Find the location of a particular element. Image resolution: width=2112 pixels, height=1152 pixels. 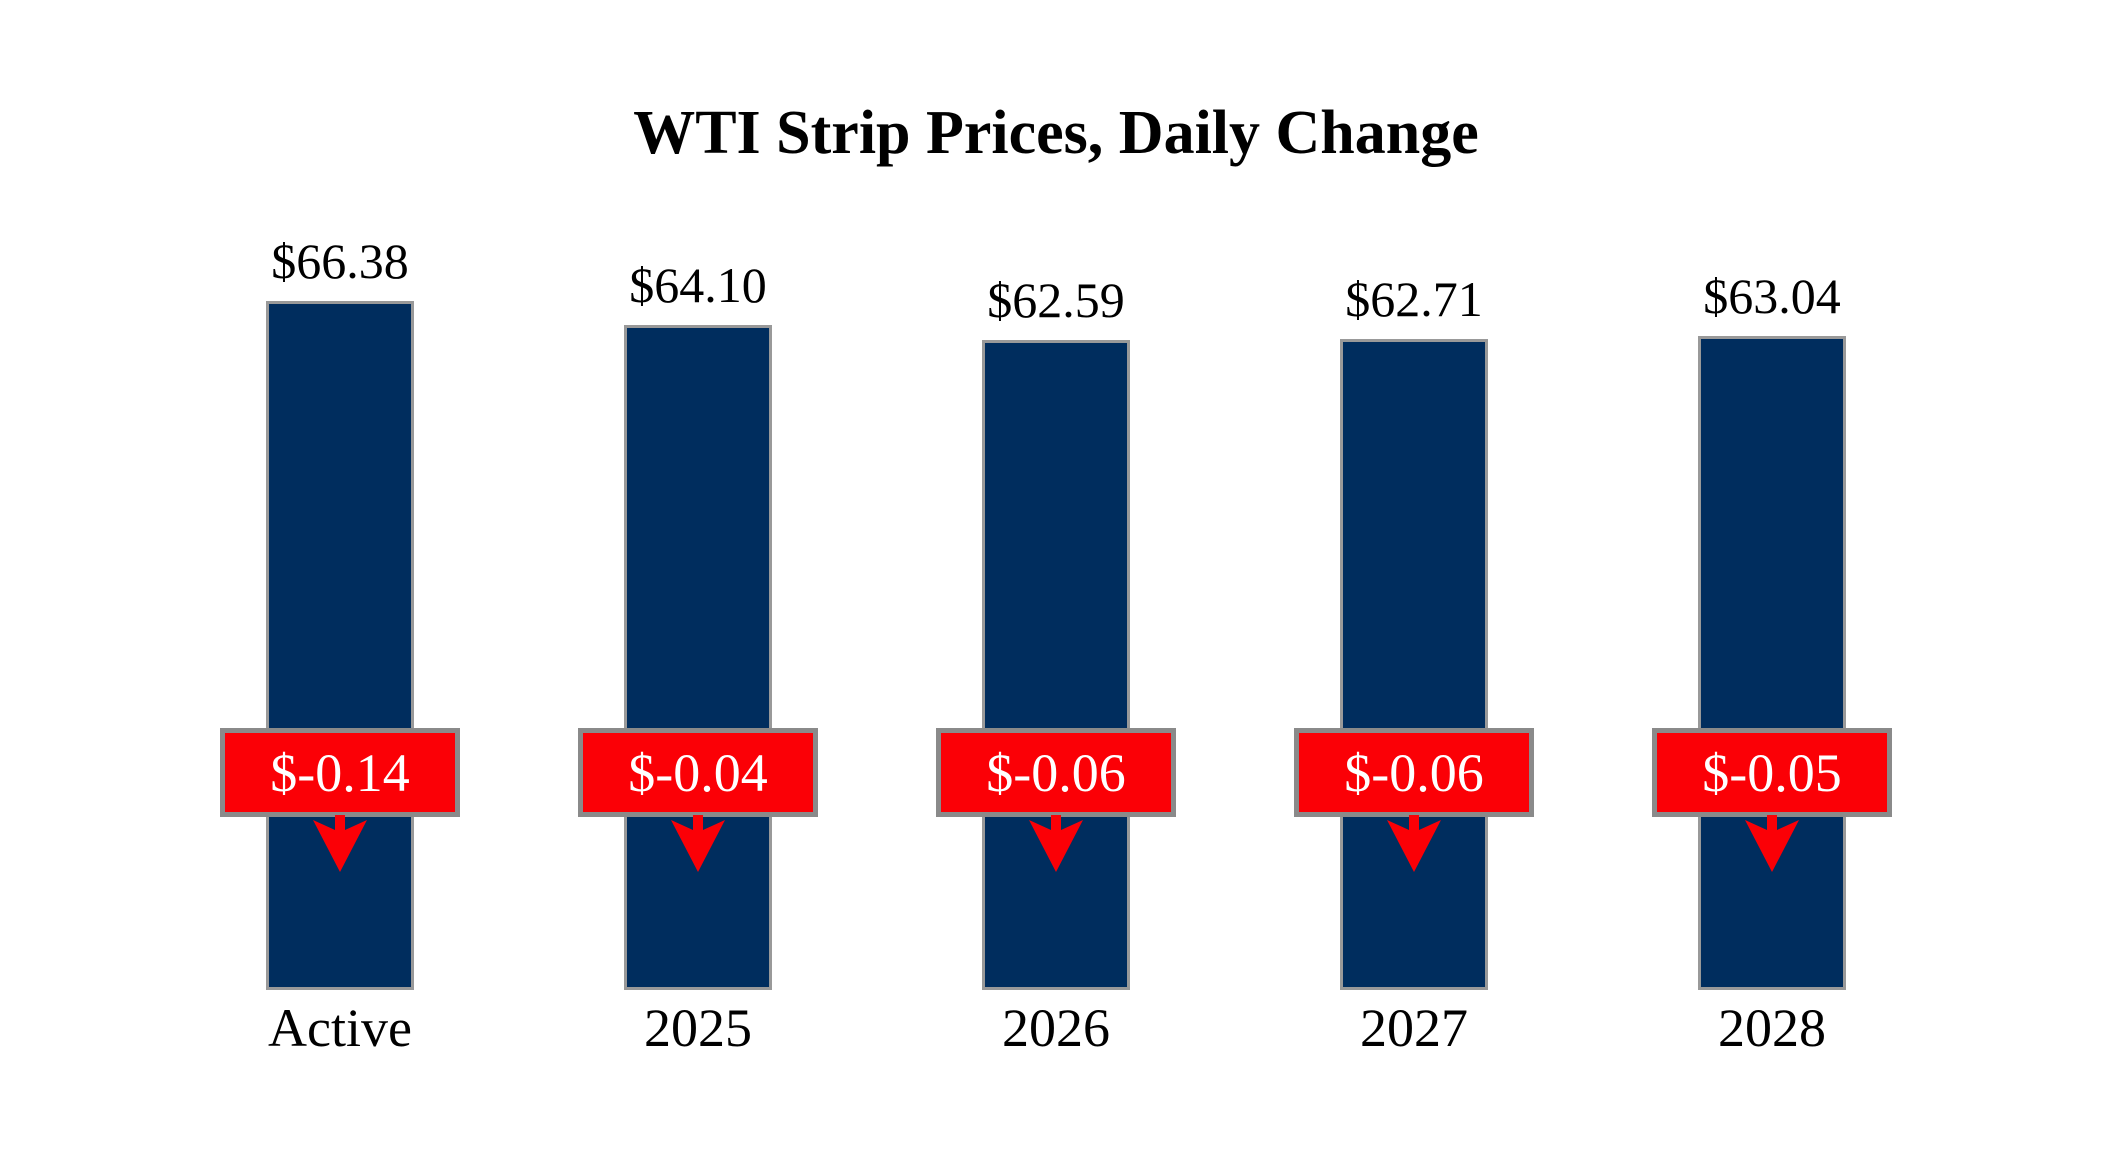

price-label: $62.71 is located at coordinates (1414, 299).